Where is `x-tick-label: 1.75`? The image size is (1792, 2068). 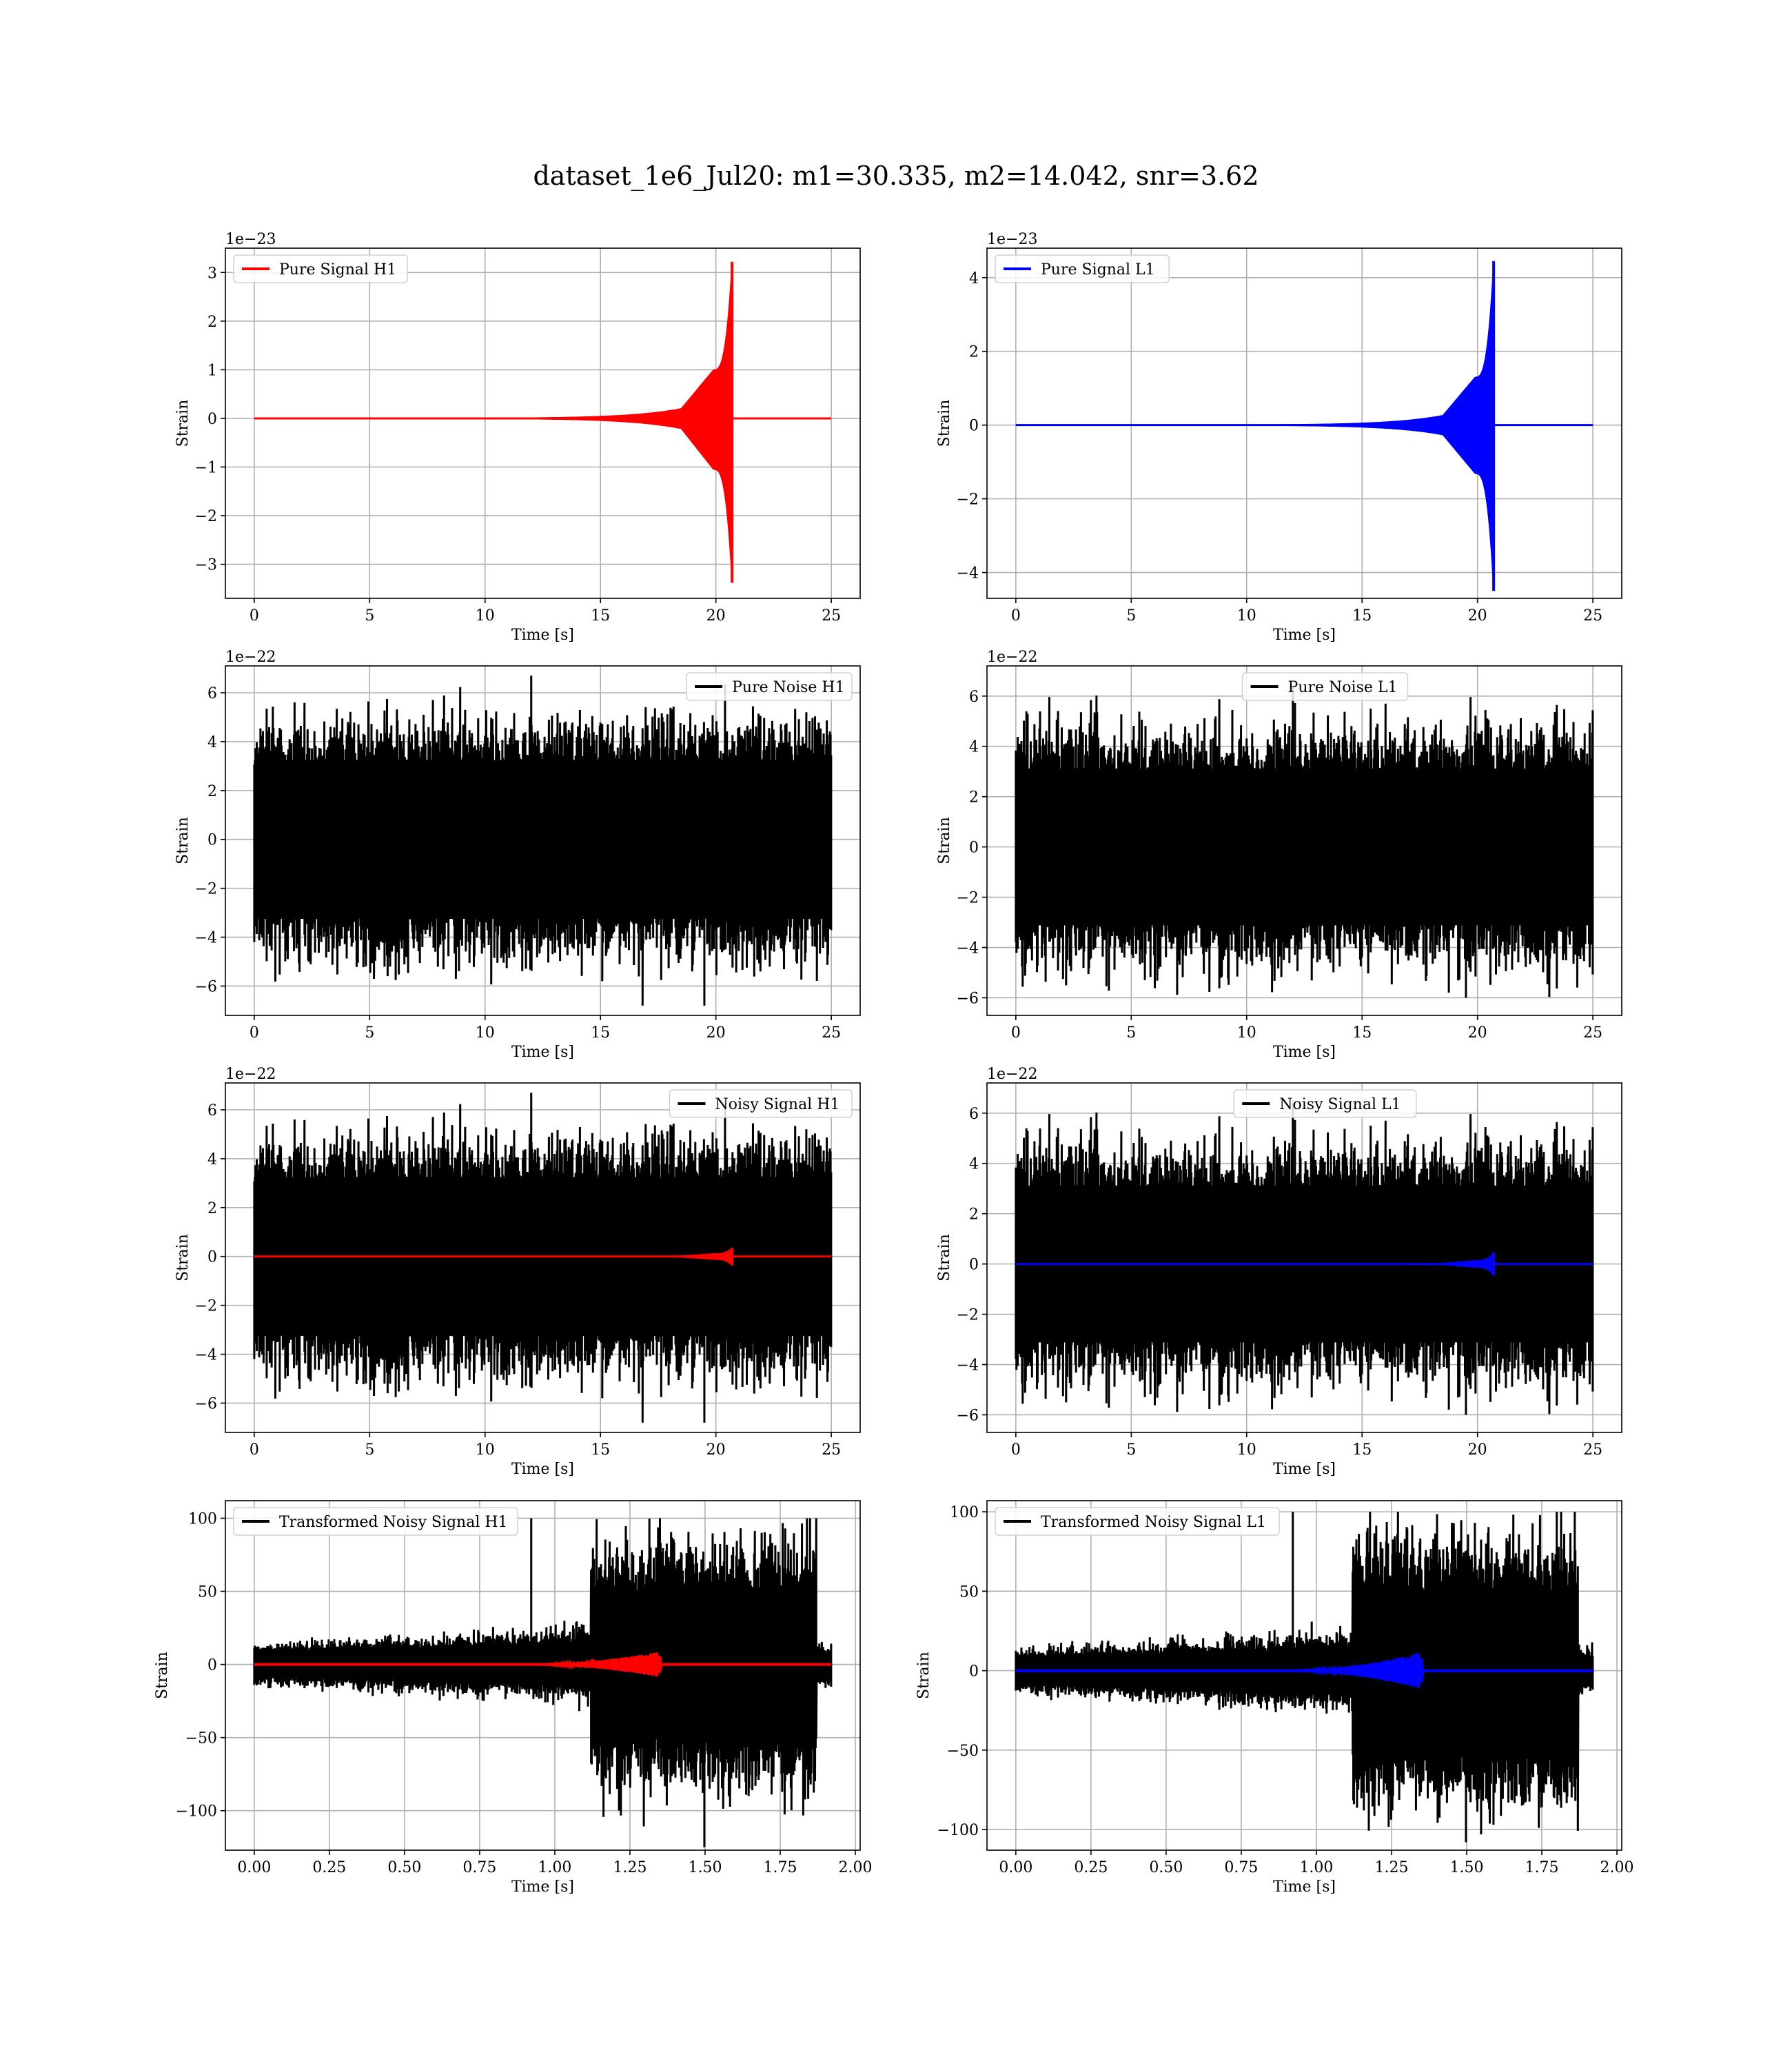
x-tick-label: 1.75 is located at coordinates (1542, 1867).